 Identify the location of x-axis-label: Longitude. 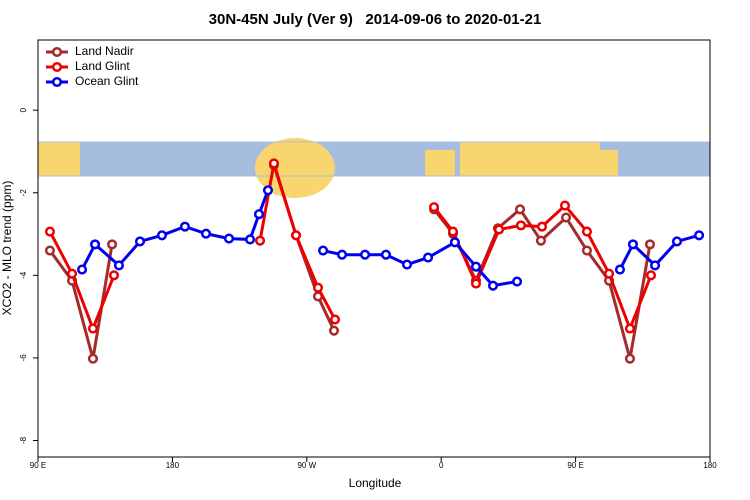
(375, 483).